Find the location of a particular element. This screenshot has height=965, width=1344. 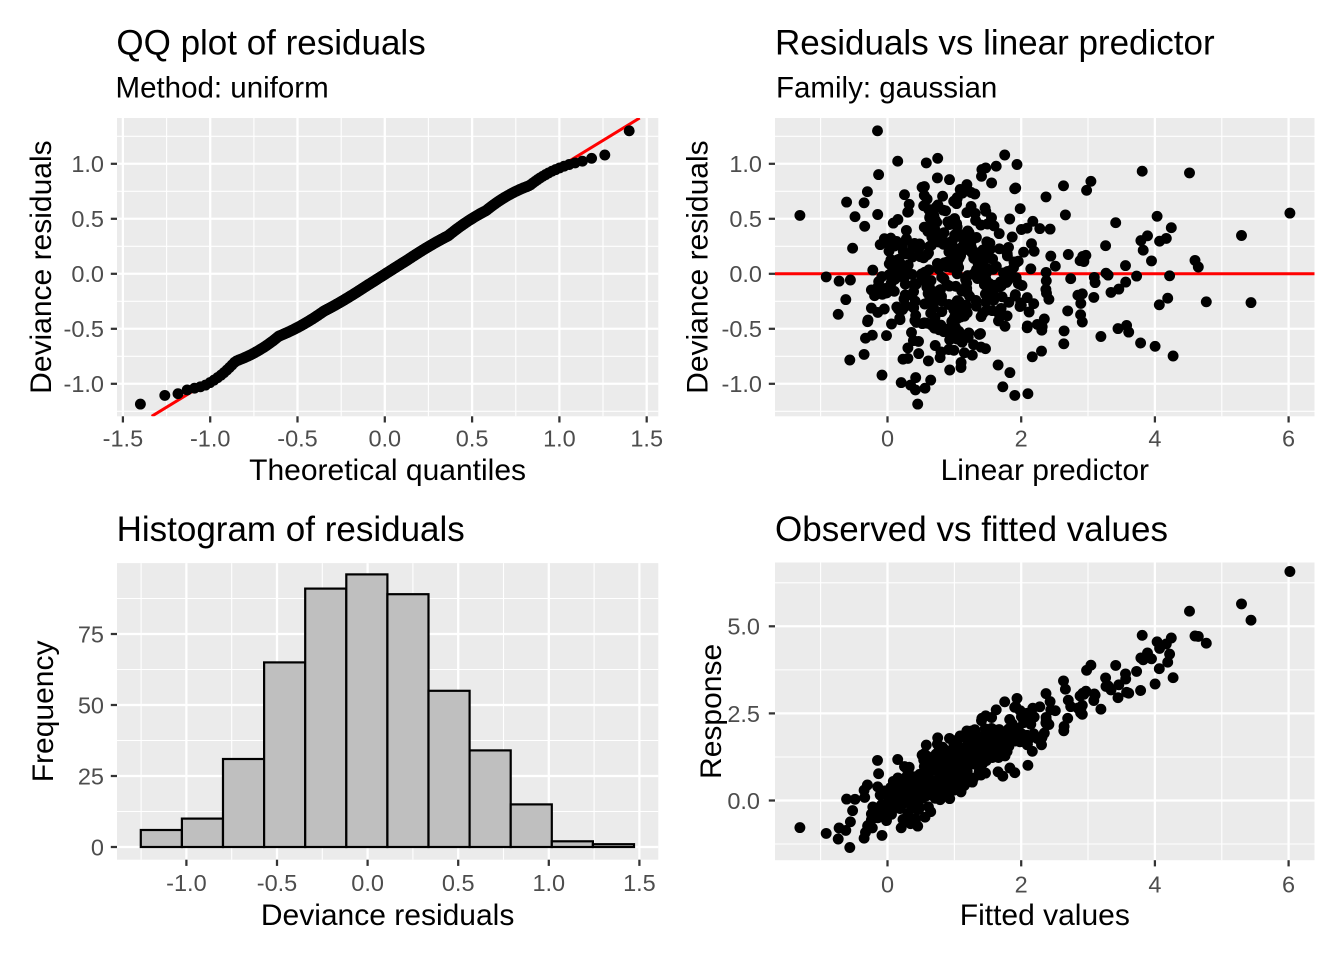

svg-text: Family: gaussian is located at coordinates (886, 88).